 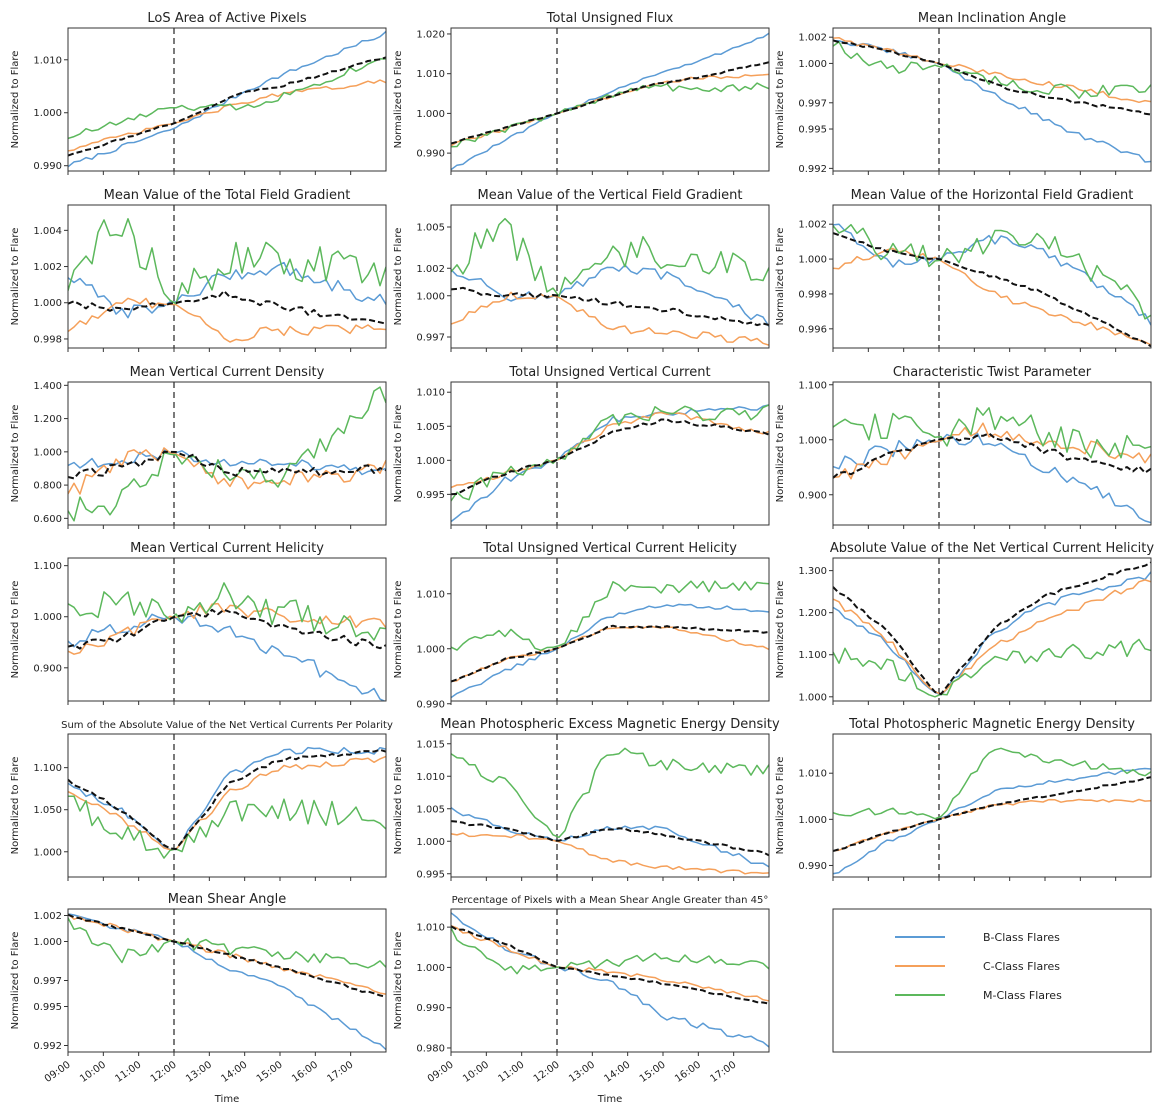 I want to click on x-tick-label: 17:00, so click(x=723, y=1072).